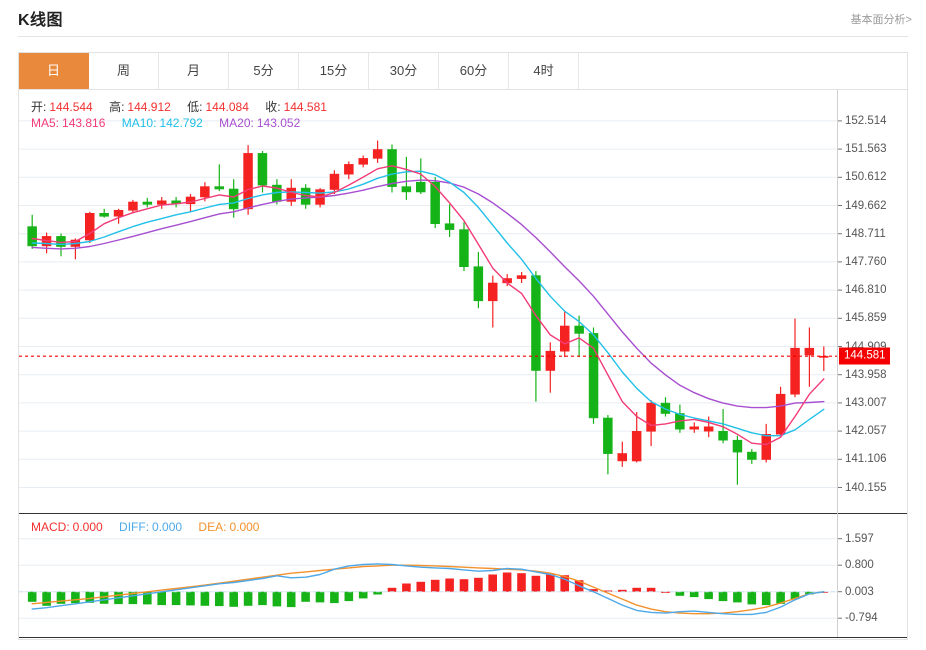 The width and height of the screenshot is (926, 650). I want to click on page-header: K线图 基本面分析>, so click(463, 18).